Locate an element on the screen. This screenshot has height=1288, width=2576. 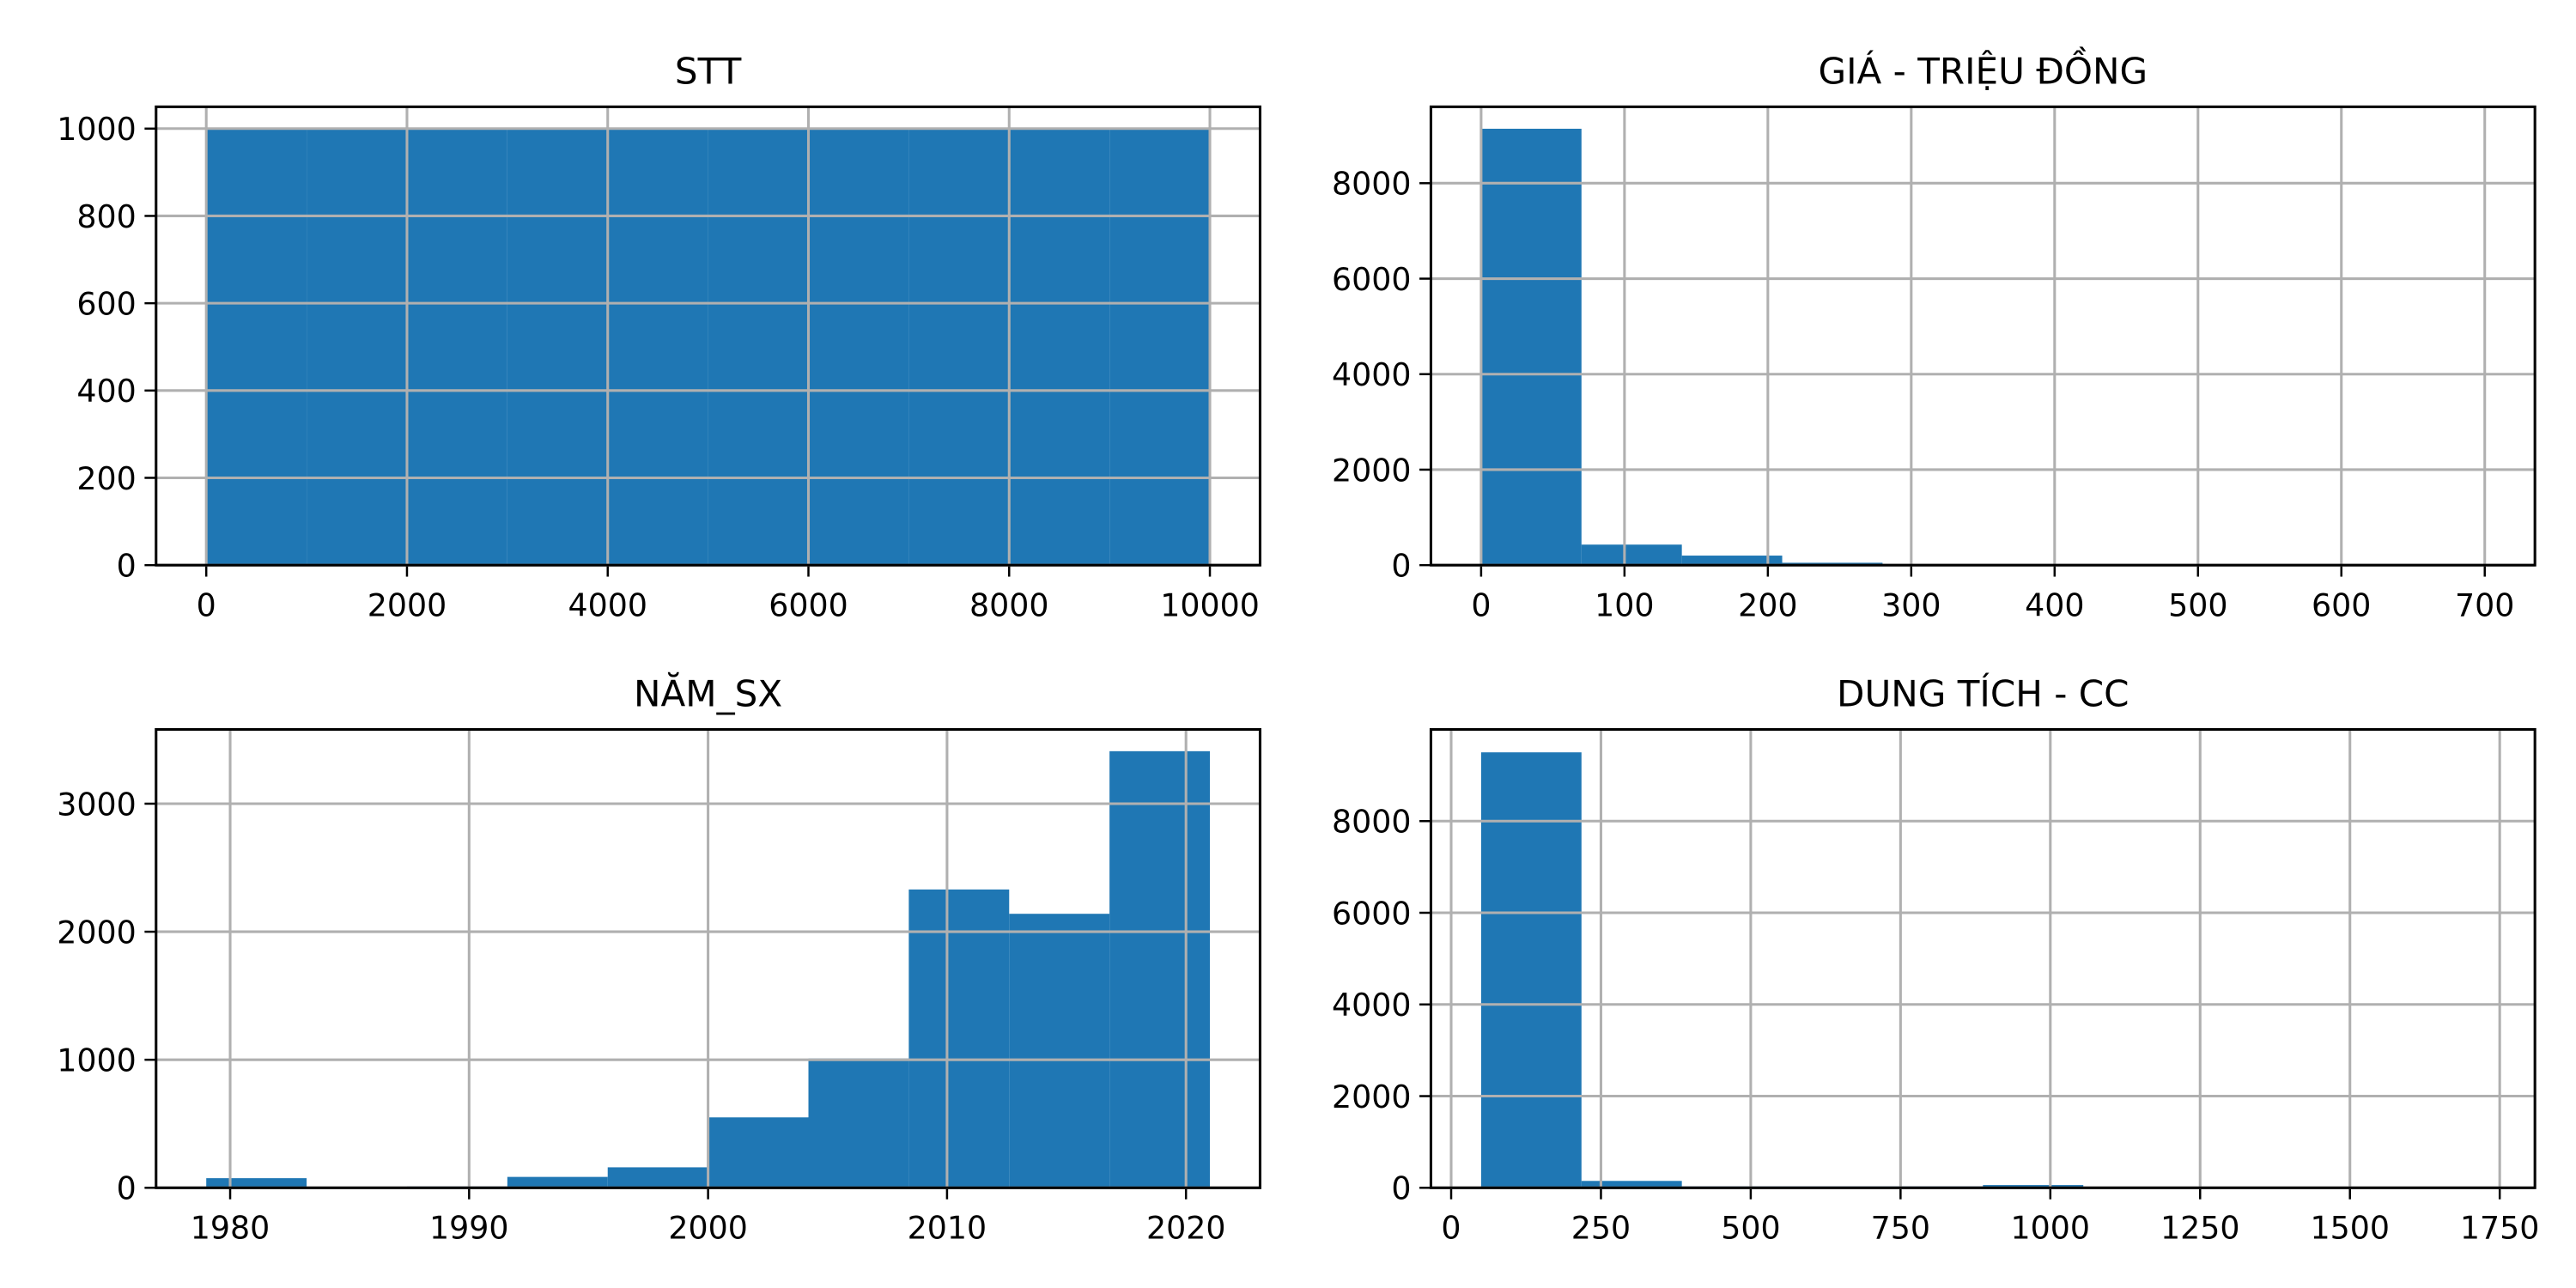
y-tick-label: 600 is located at coordinates (106, 304).